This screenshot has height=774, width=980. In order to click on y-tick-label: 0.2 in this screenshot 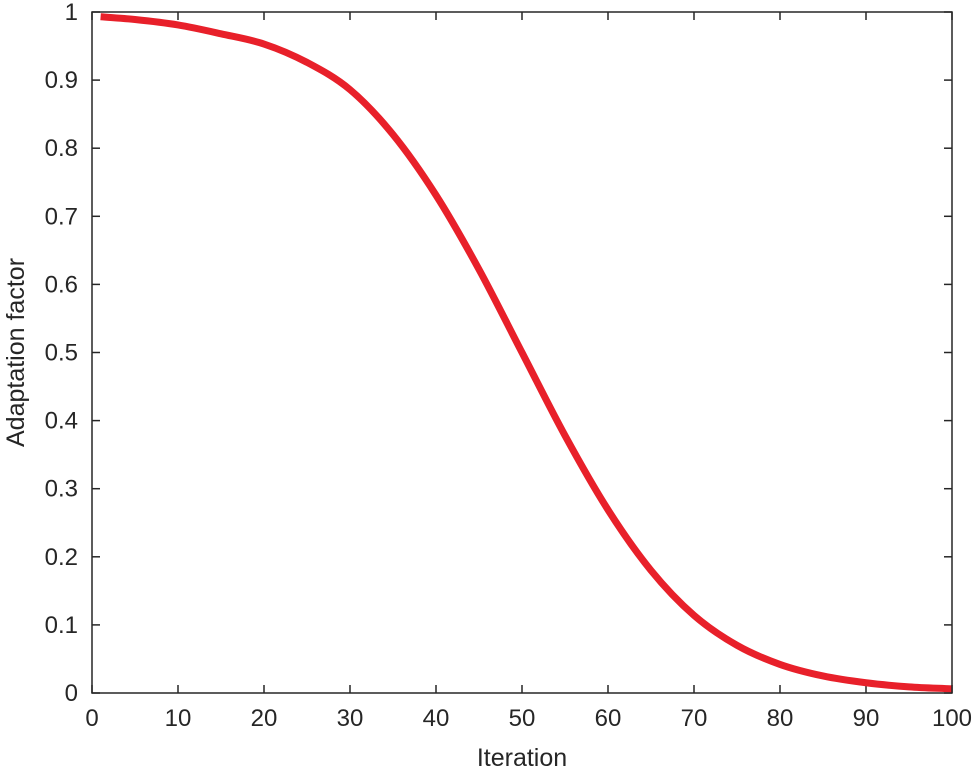, I will do `click(61, 557)`.